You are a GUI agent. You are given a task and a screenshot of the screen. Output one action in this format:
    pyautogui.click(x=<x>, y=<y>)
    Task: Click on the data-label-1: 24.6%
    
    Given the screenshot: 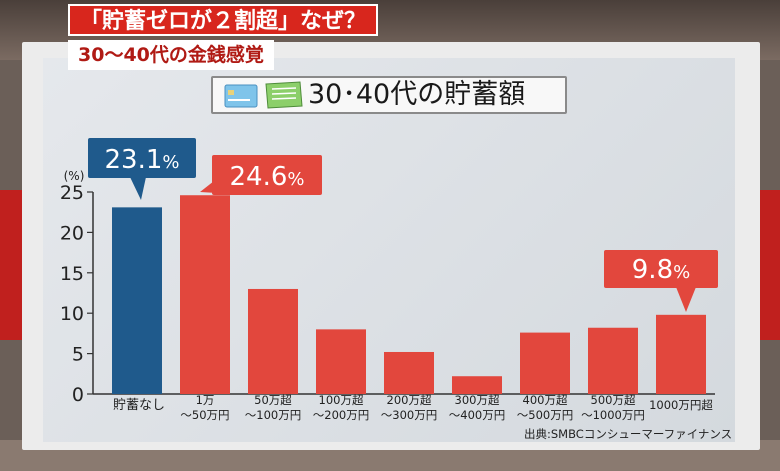 What is the action you would take?
    pyautogui.click(x=267, y=177)
    